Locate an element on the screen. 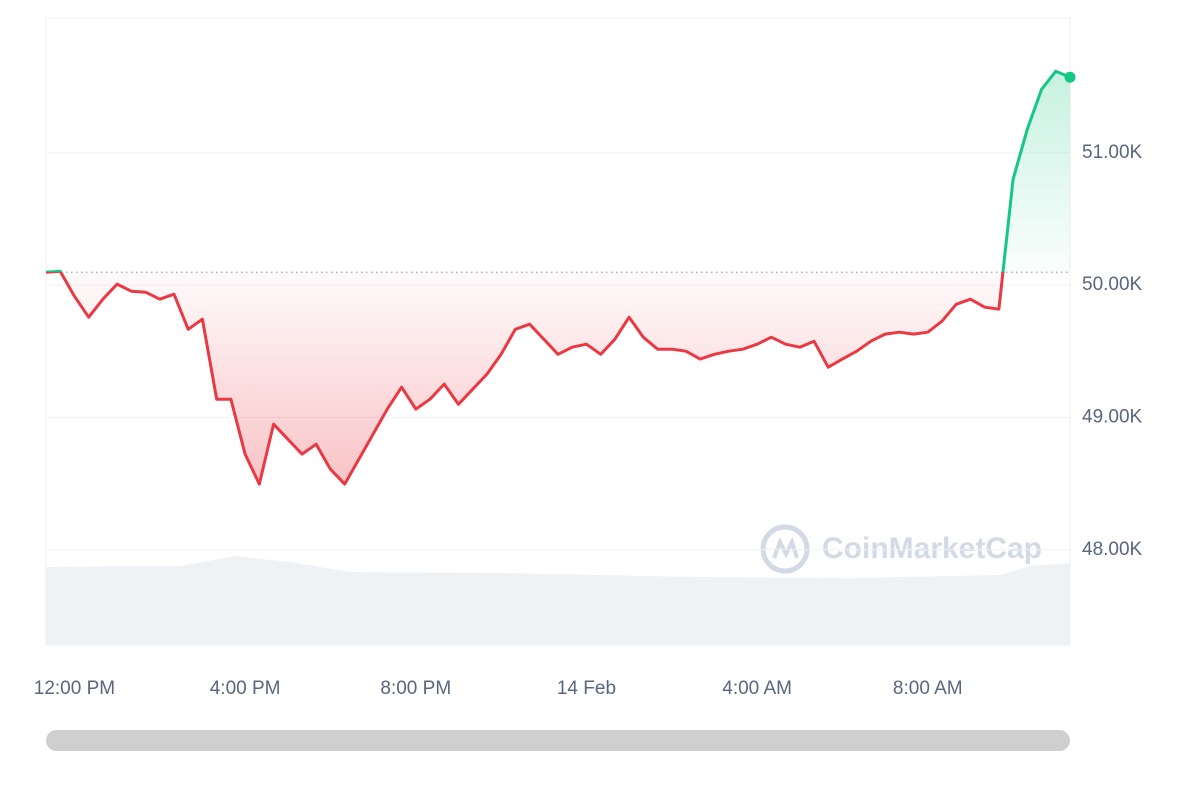  y-tick-label: 49.00K is located at coordinates (1112, 416).